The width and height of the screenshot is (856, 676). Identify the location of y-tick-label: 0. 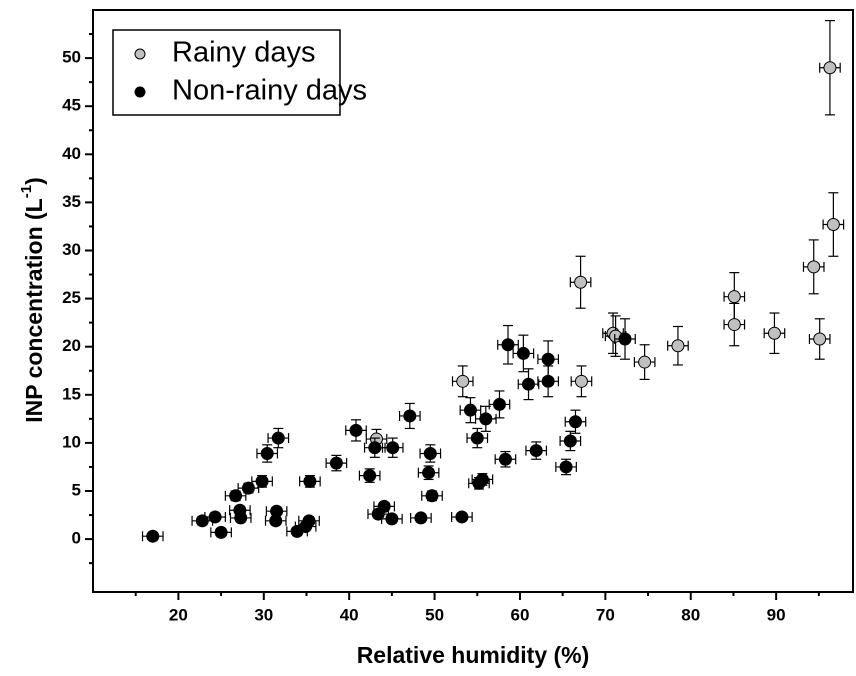
(76, 538).